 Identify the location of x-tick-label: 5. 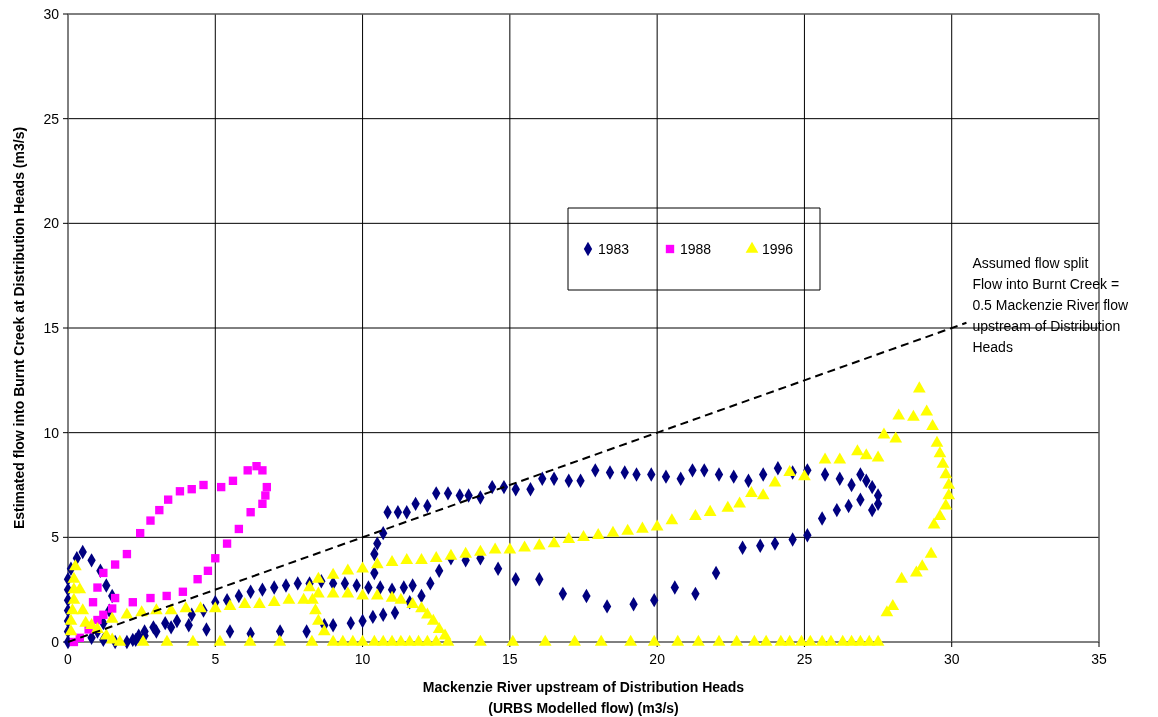
(215, 659).